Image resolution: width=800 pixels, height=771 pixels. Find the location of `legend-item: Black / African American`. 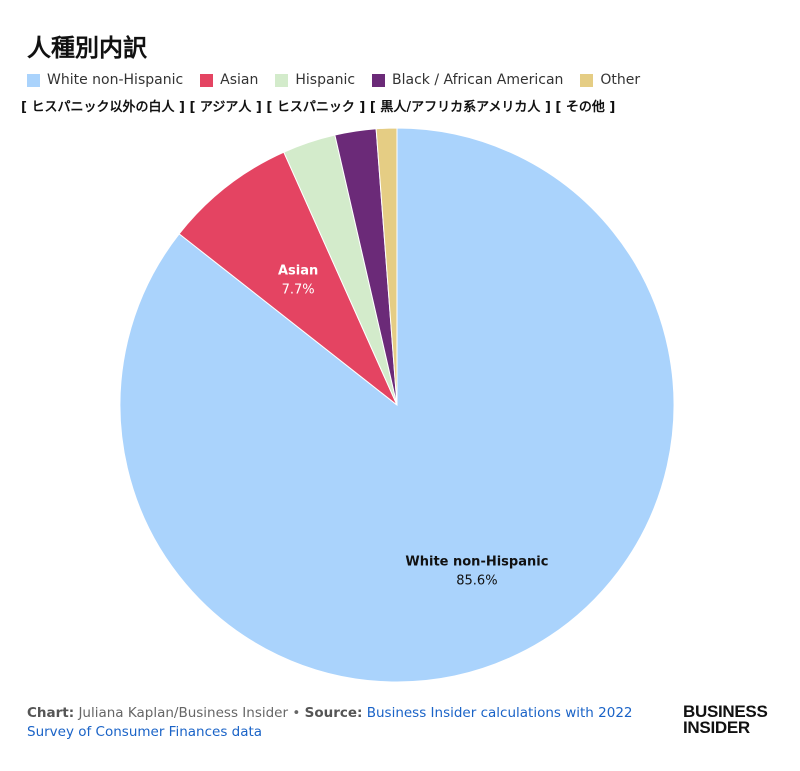

legend-item: Black / African American is located at coordinates (467, 80).